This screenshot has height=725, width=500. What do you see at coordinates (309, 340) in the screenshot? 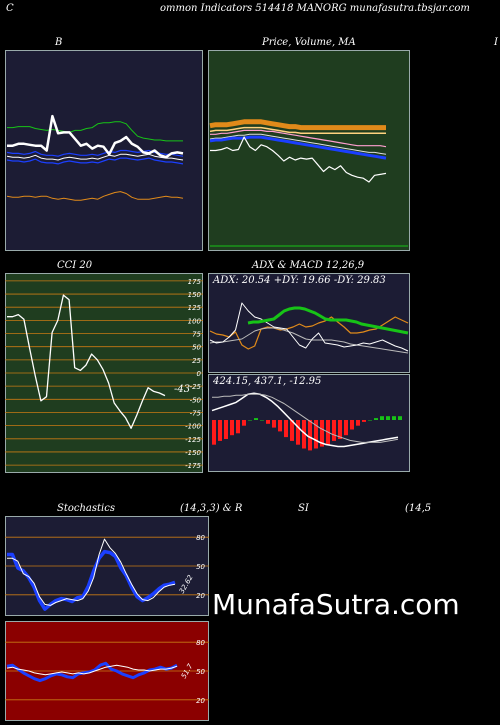
I see `adx-line` at bounding box center [309, 340].